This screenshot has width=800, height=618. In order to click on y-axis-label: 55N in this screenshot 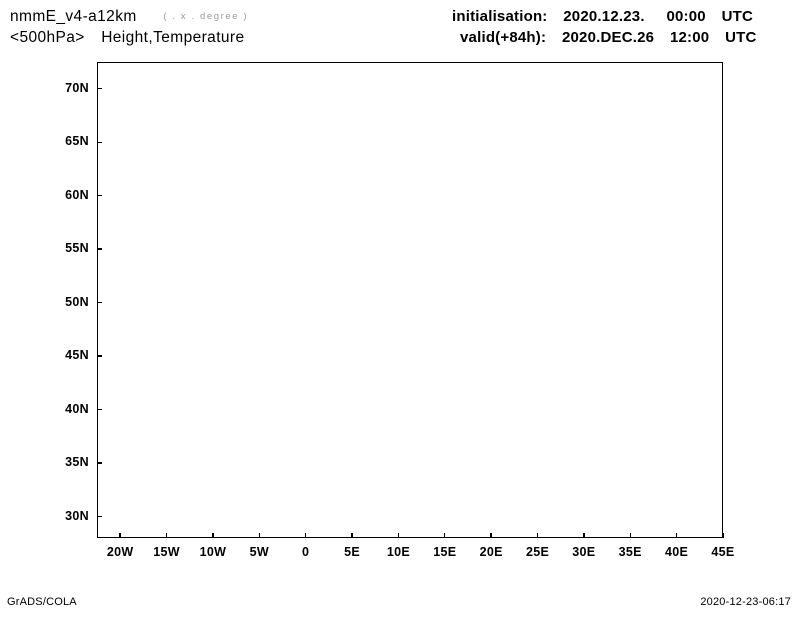, I will do `click(77, 248)`.